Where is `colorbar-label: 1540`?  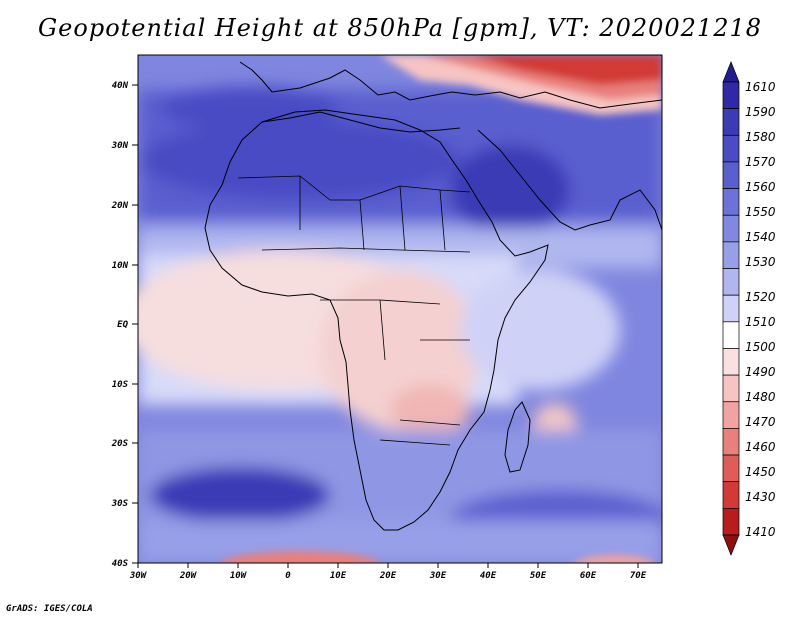 colorbar-label: 1540 is located at coordinates (760, 237).